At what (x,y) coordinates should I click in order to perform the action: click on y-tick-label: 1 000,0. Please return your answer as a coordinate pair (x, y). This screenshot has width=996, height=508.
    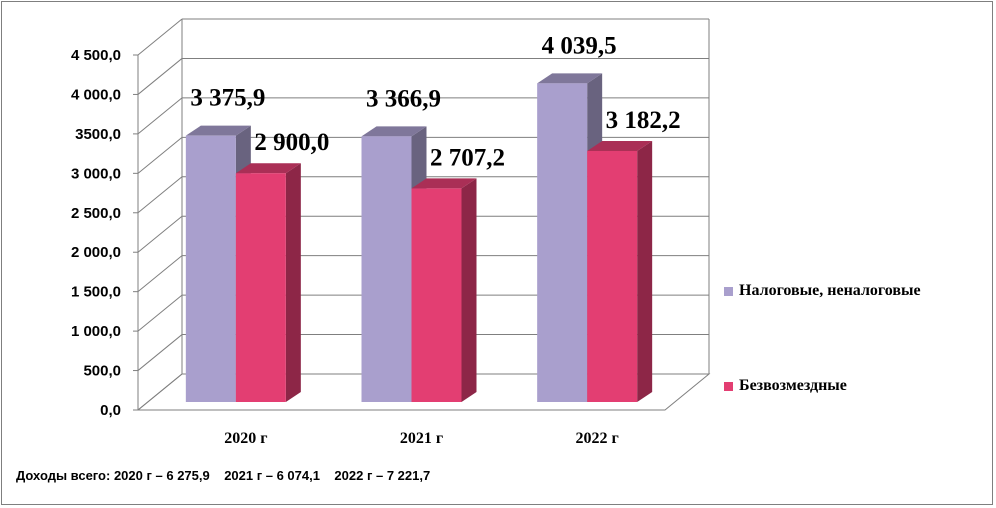
    Looking at the image, I should click on (96, 331).